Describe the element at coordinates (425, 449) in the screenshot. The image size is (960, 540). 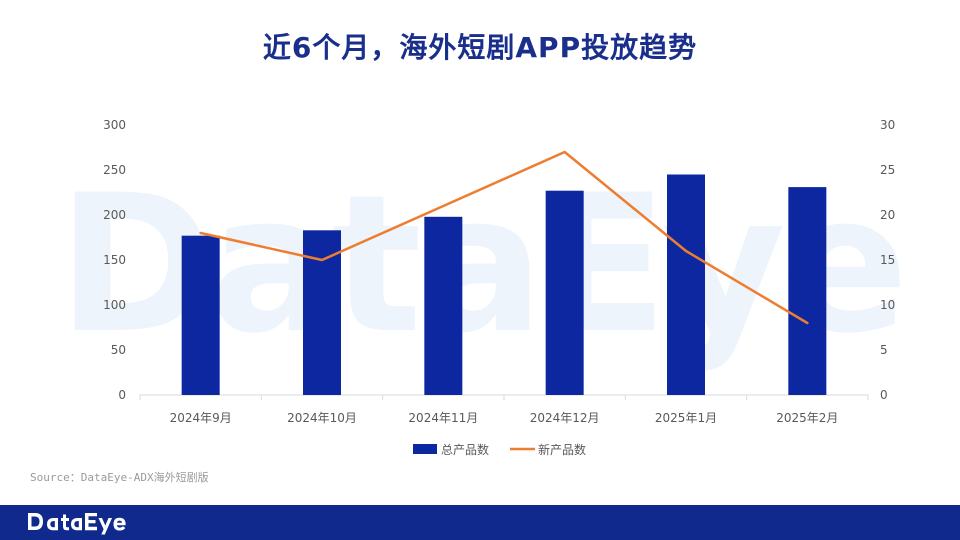
I see `legend-swatch-bar` at that location.